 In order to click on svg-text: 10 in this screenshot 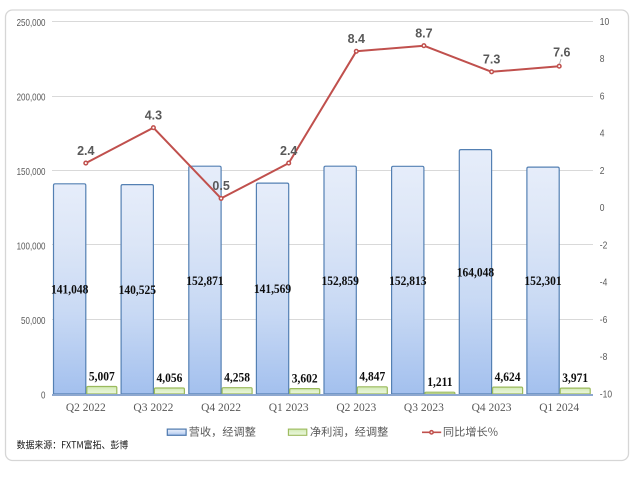, I will do `click(604, 21)`.